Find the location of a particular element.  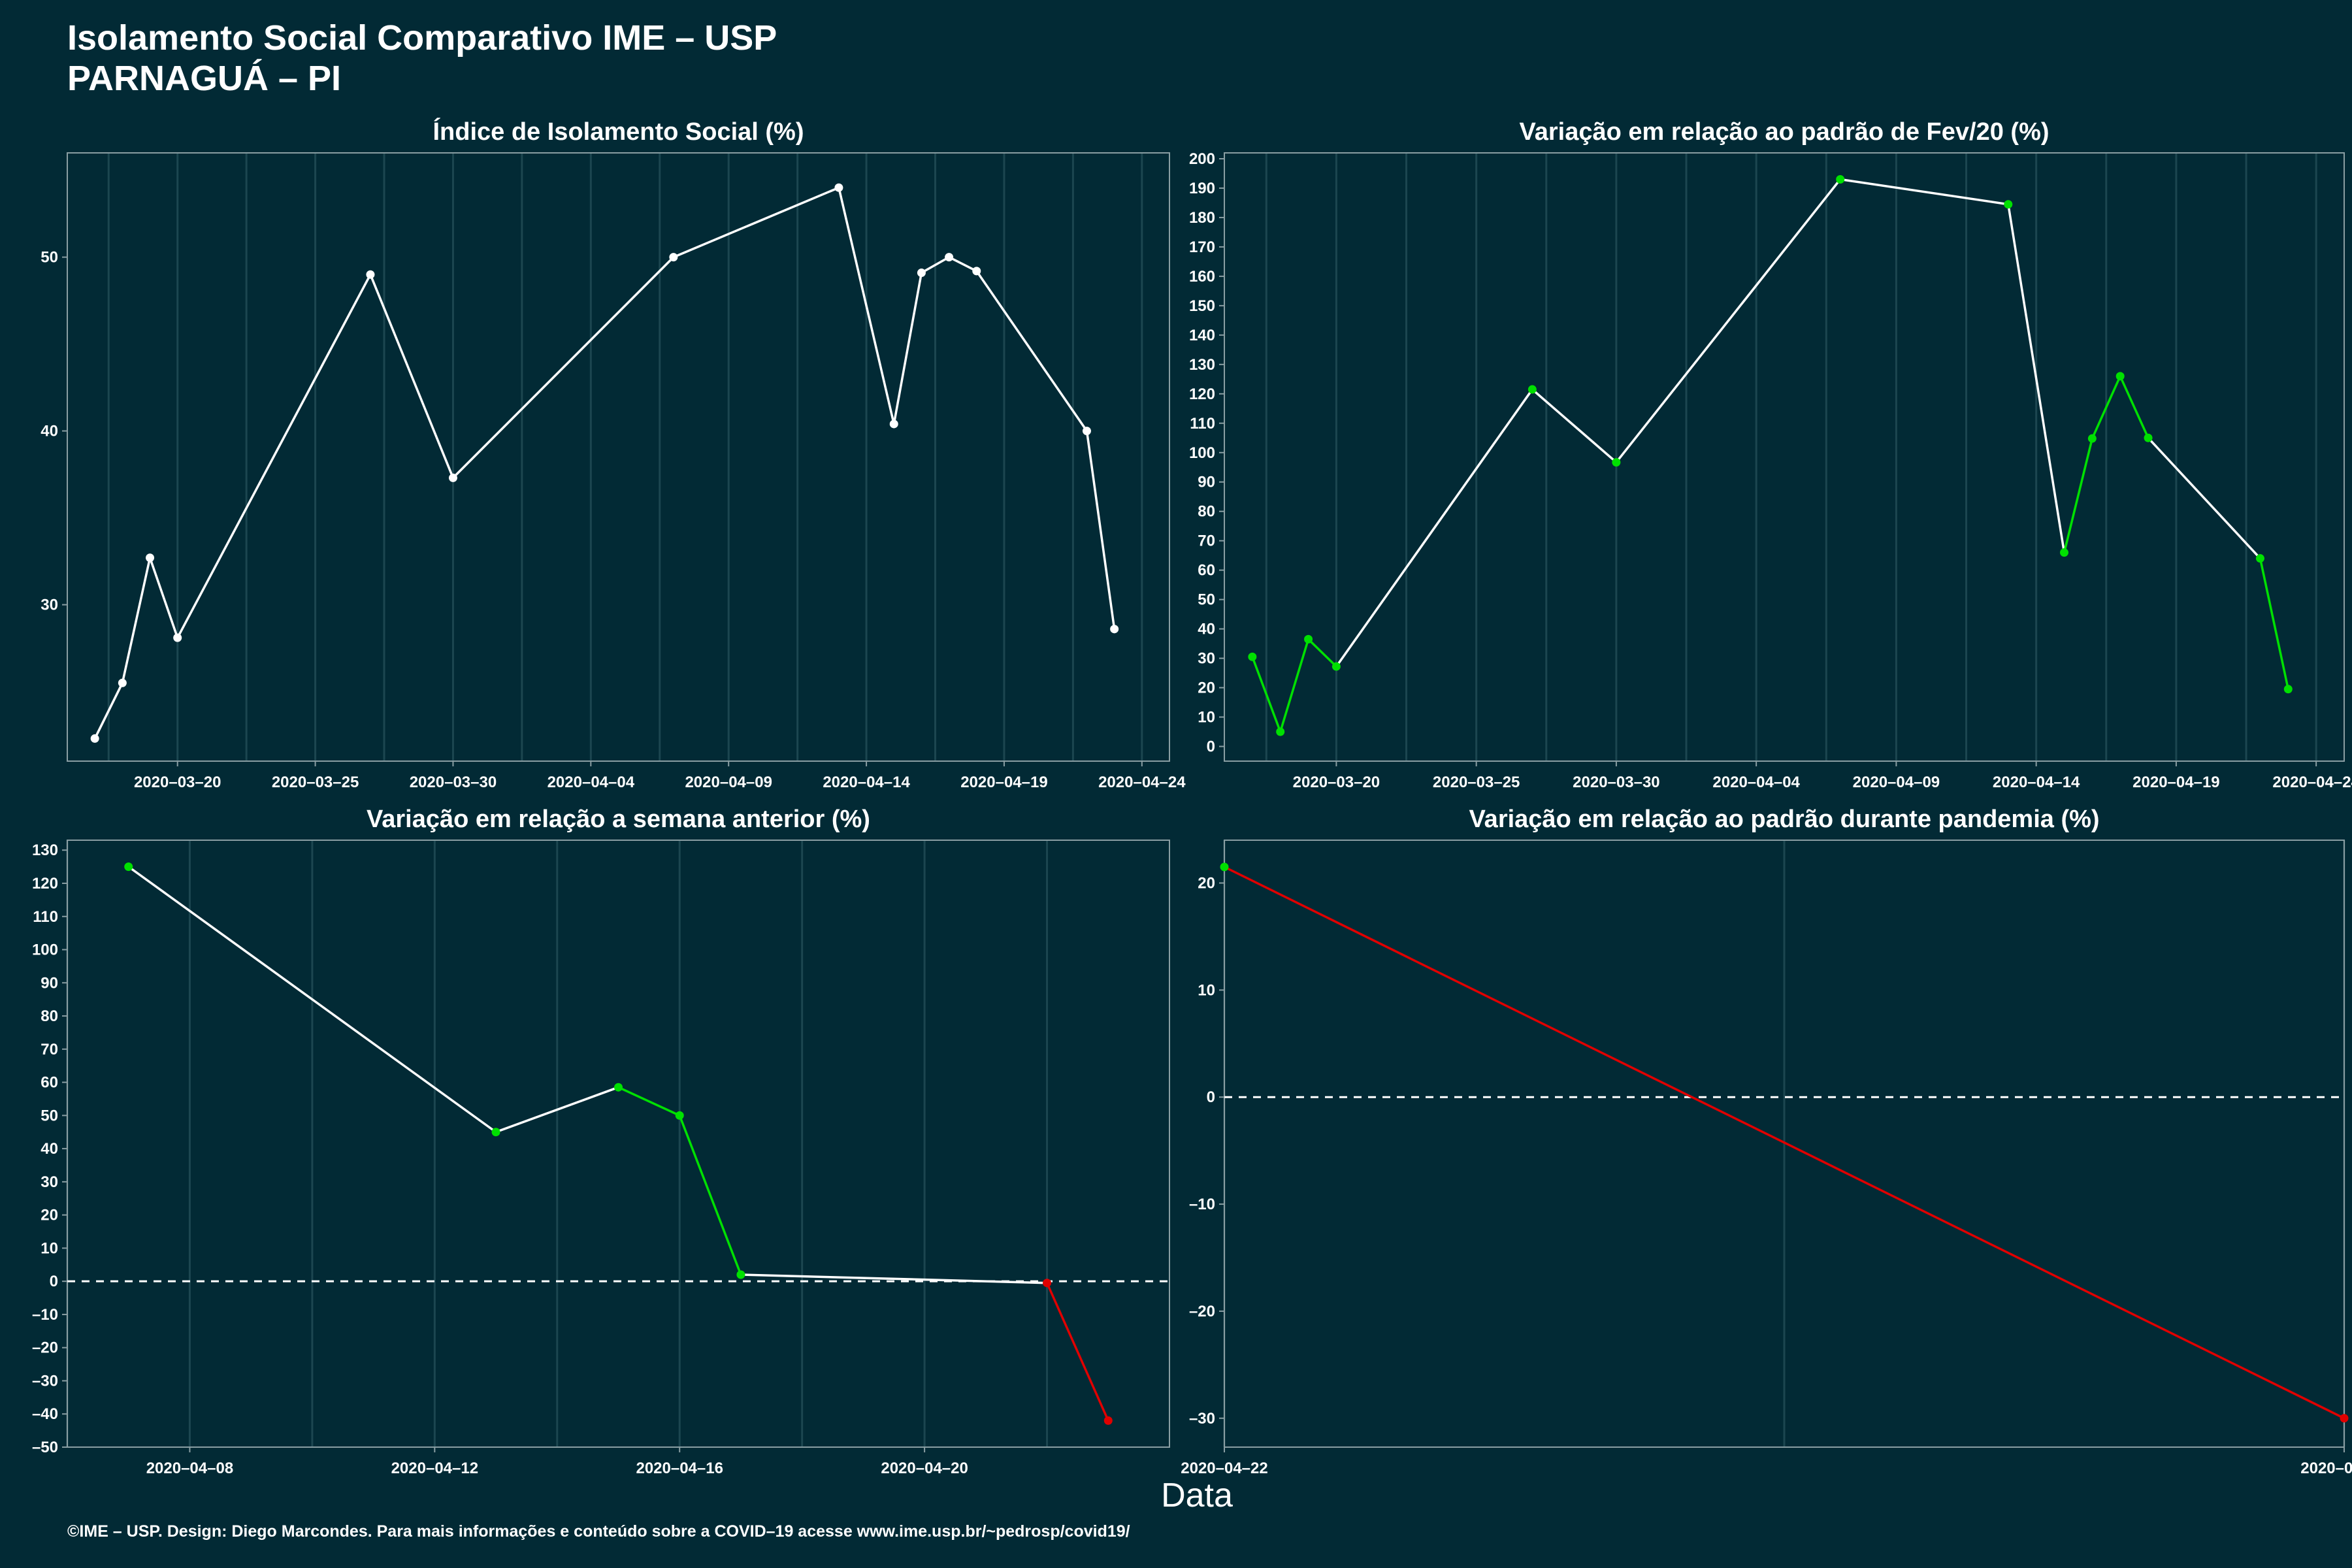

y-tick-label: 200 is located at coordinates (1202, 159).